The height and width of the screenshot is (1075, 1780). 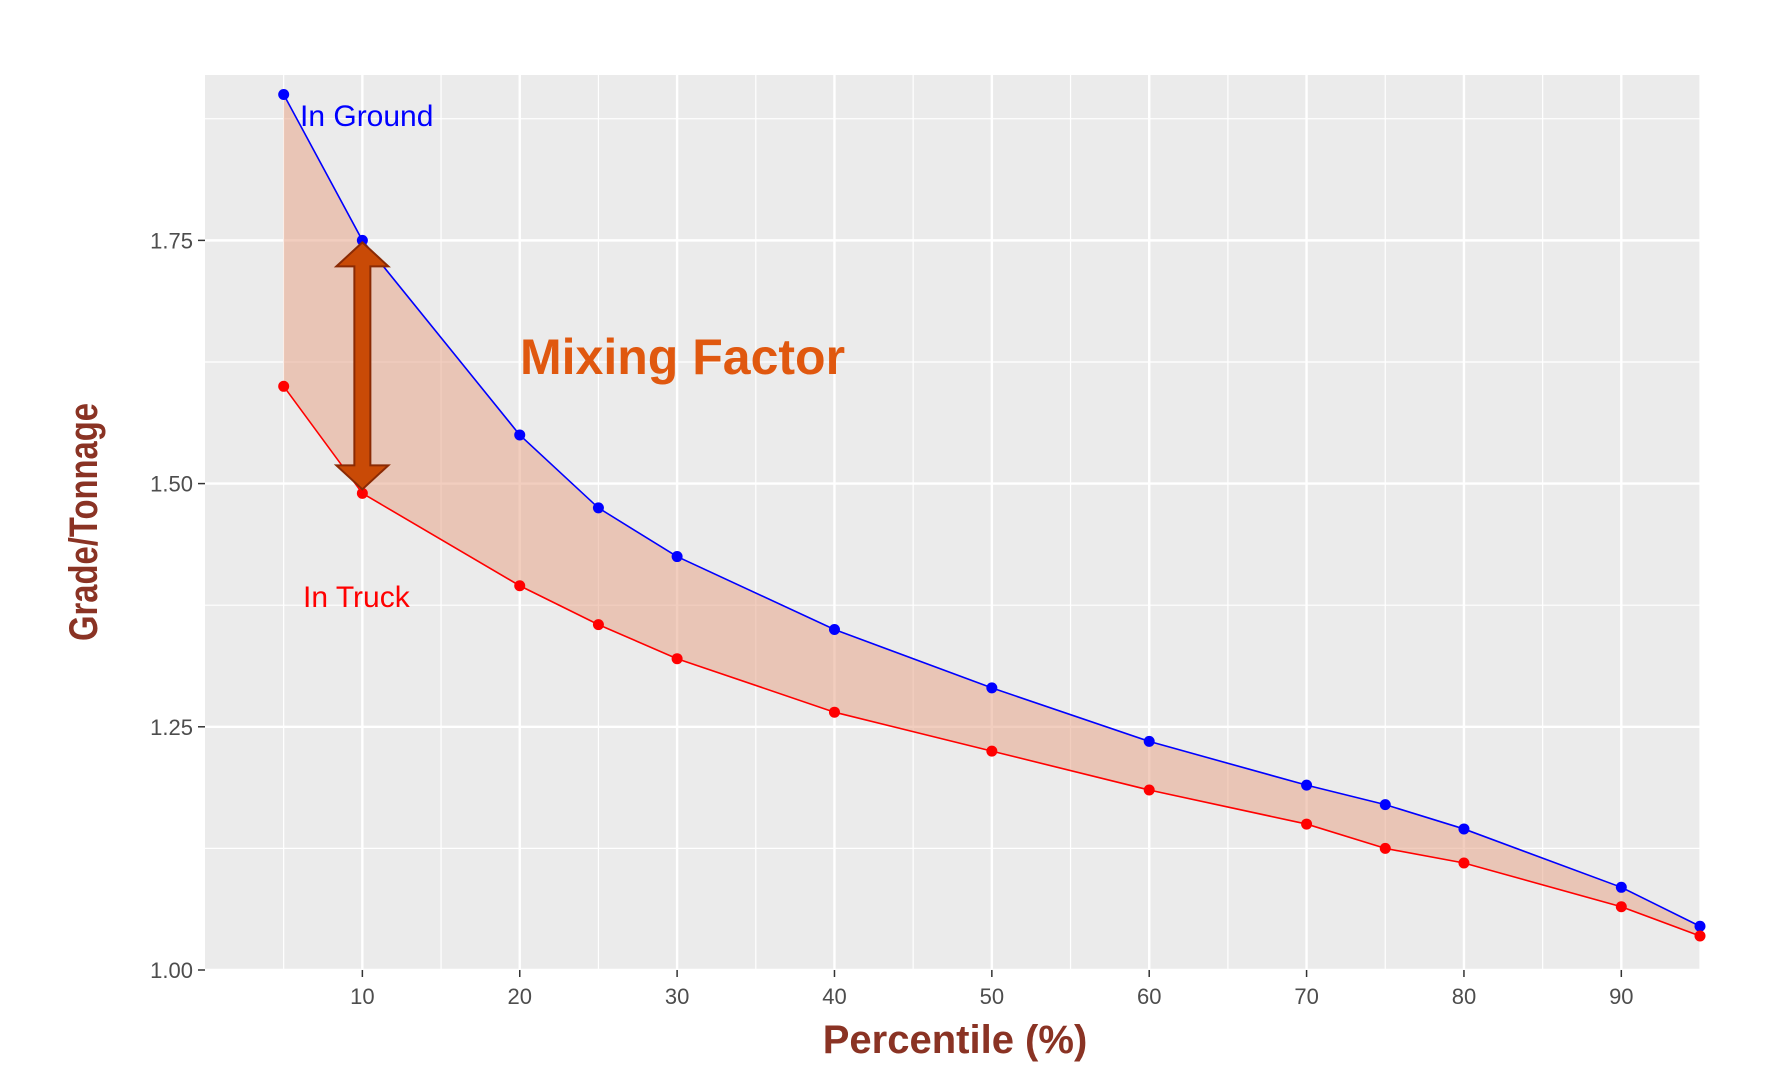 I want to click on double-arrow, so click(x=362, y=366).